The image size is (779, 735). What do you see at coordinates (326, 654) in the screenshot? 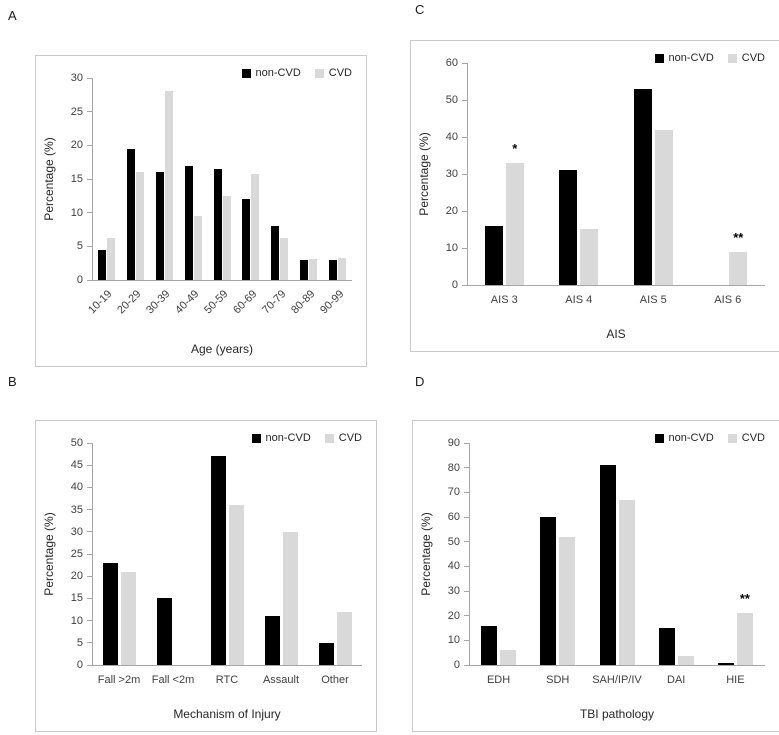
I see `bar-non-cvd-other` at bounding box center [326, 654].